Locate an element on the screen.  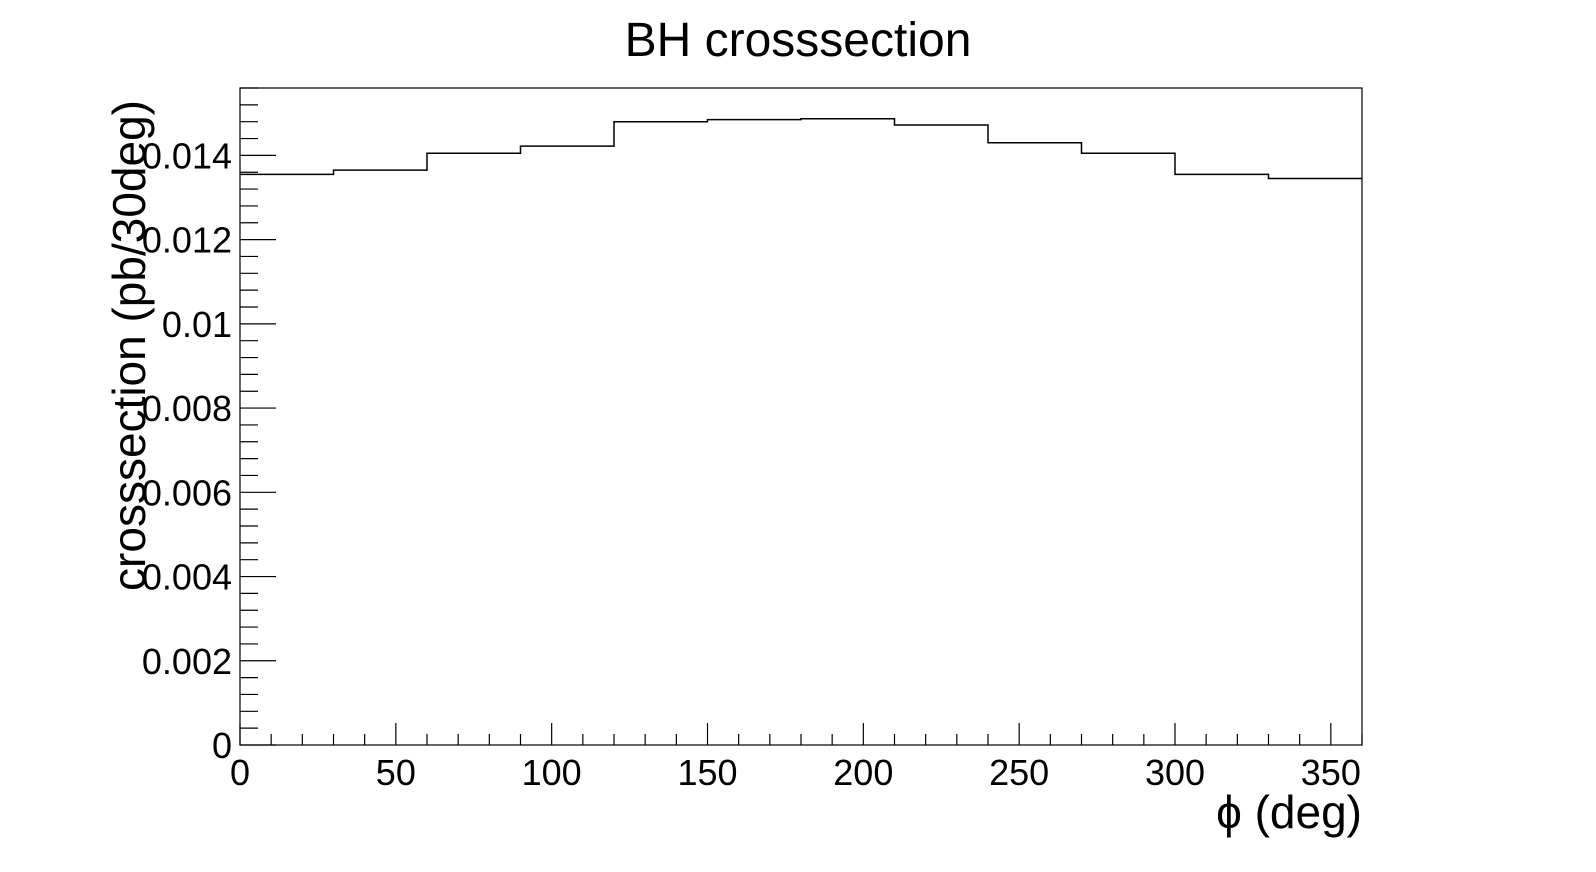
x-tick-label: 350 is located at coordinates (1331, 772).